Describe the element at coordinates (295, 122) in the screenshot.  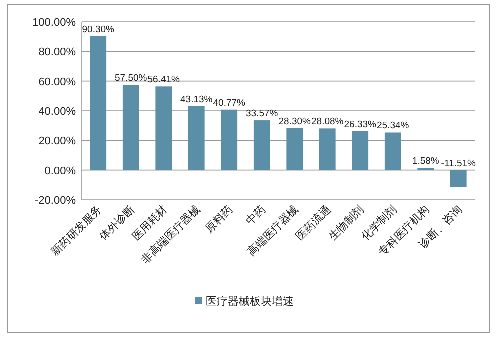
I see `data-label: 28.30%` at that location.